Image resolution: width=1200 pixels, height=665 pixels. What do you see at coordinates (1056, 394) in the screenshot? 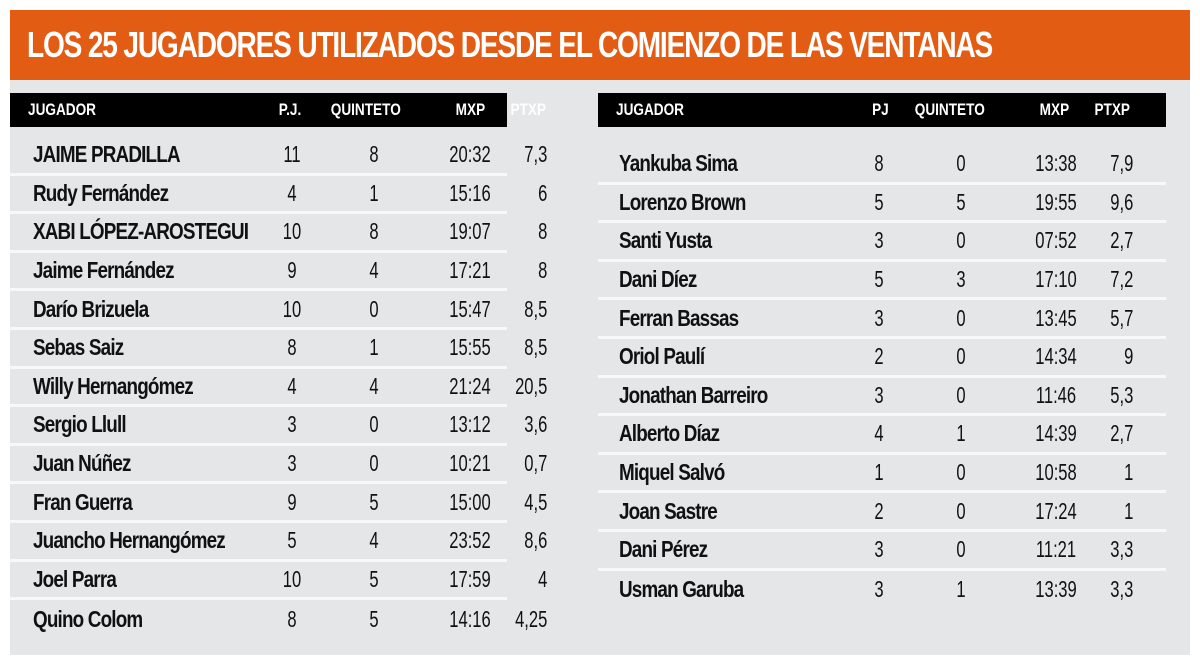
I see `minutes-per-game: 11:46` at bounding box center [1056, 394].